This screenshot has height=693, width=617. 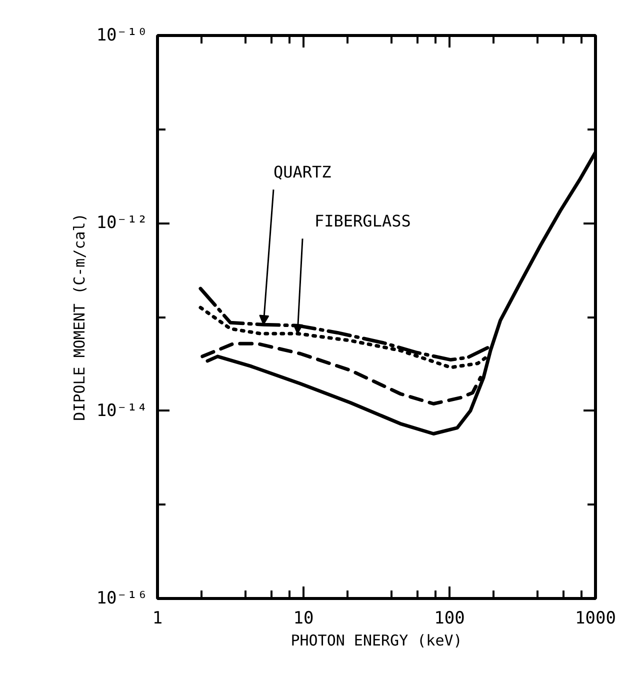 I want to click on y-tick-label: 10⁻¹⁴, so click(x=122, y=410).